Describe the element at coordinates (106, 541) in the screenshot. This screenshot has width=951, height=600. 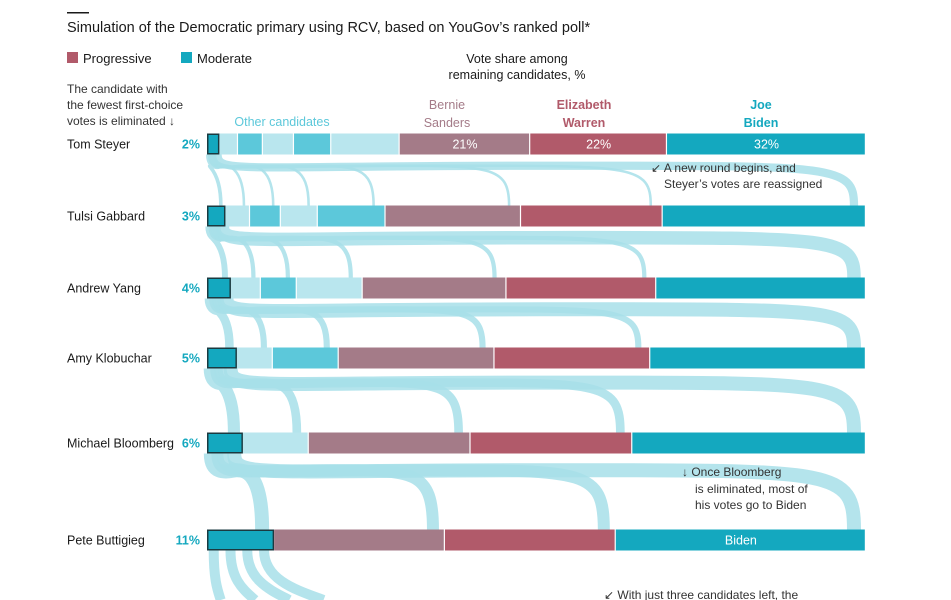
I see `candidate-label: Pete Buttigieg` at that location.